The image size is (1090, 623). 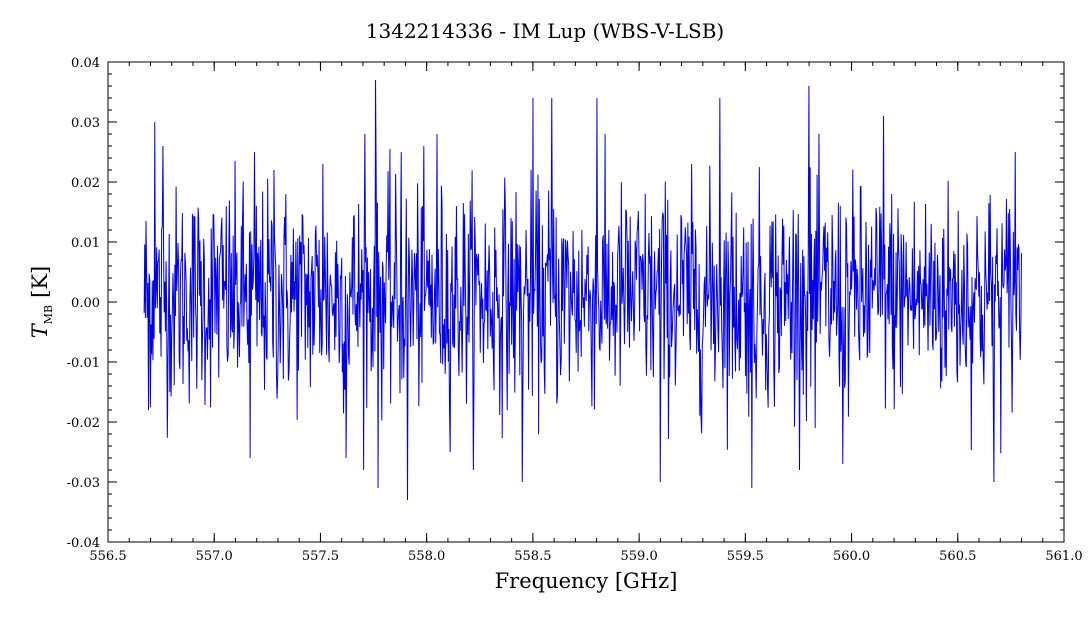 What do you see at coordinates (48, 314) in the screenshot?
I see `y-axis-title-subscript: MB` at bounding box center [48, 314].